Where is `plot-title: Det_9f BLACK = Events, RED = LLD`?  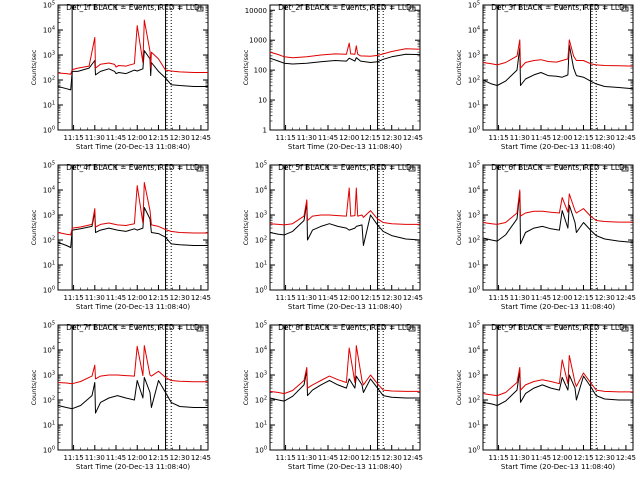 plot-title: Det_9f BLACK = Events, RED = LLD is located at coordinates (558, 327).